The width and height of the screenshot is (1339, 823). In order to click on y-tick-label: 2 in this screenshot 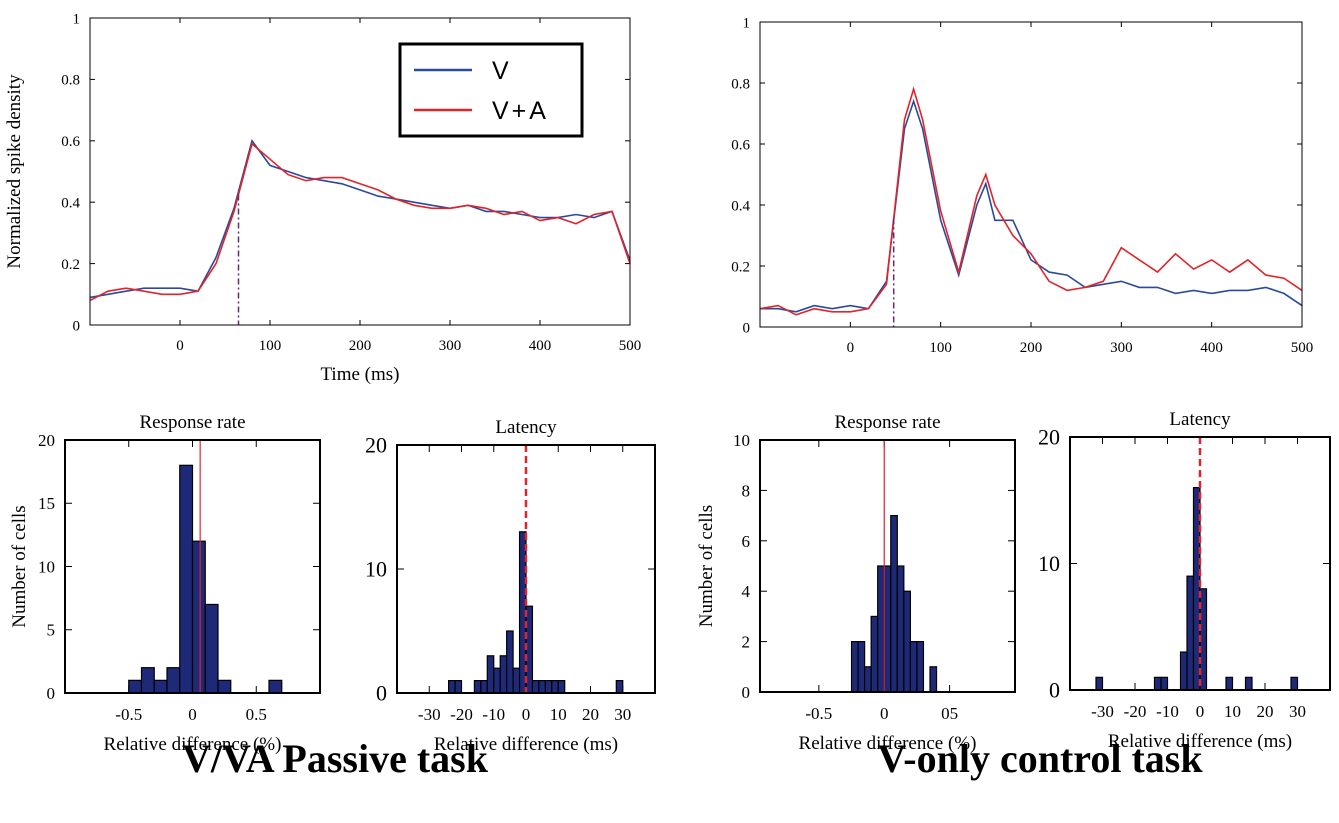, I will do `click(746, 642)`.